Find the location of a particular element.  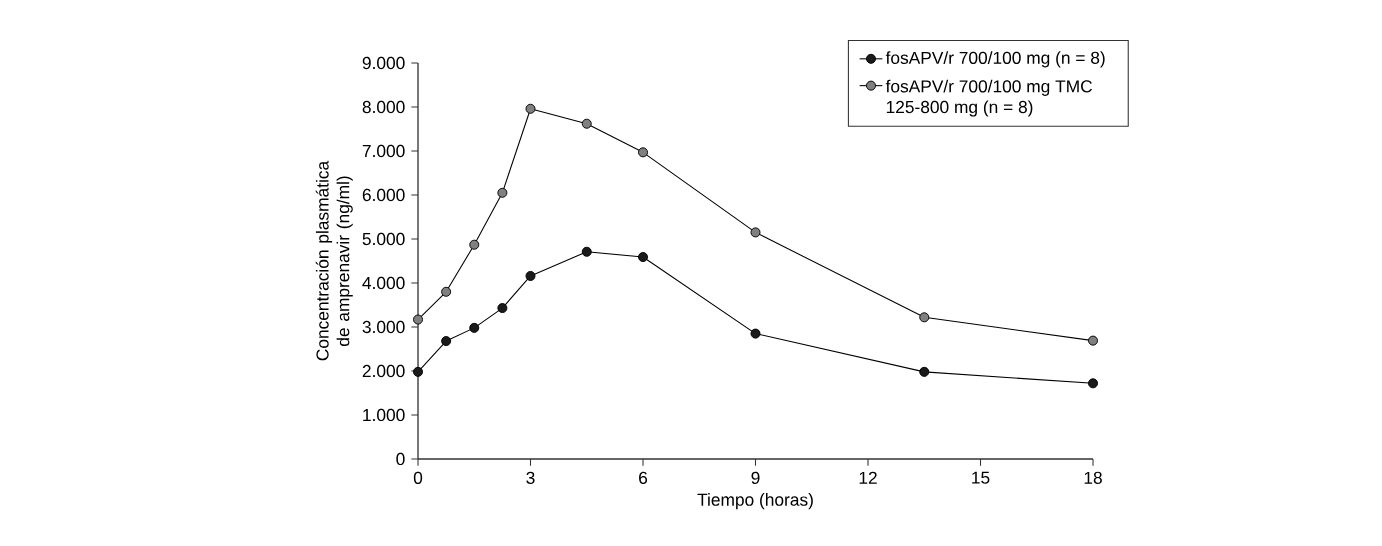

x-axis-title: Tiempo (horas) is located at coordinates (755, 501).